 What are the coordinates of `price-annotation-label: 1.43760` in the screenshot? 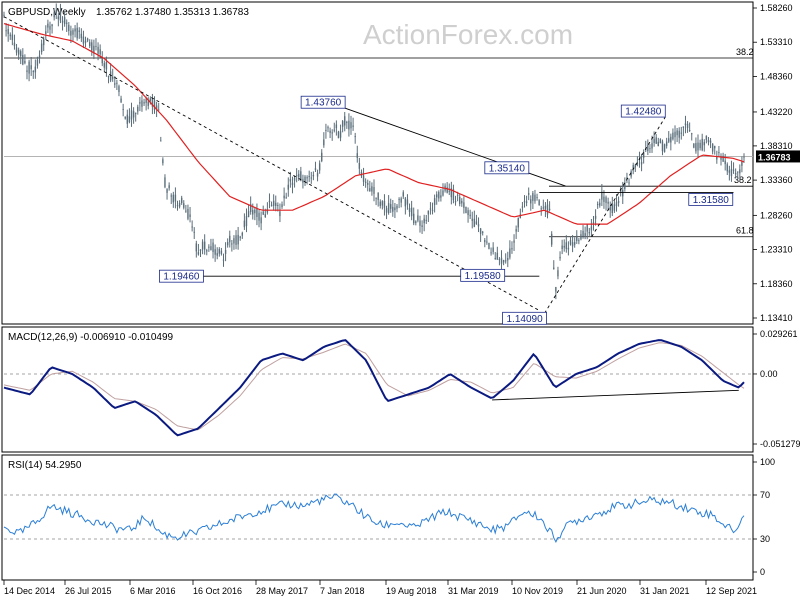 It's located at (323, 103).